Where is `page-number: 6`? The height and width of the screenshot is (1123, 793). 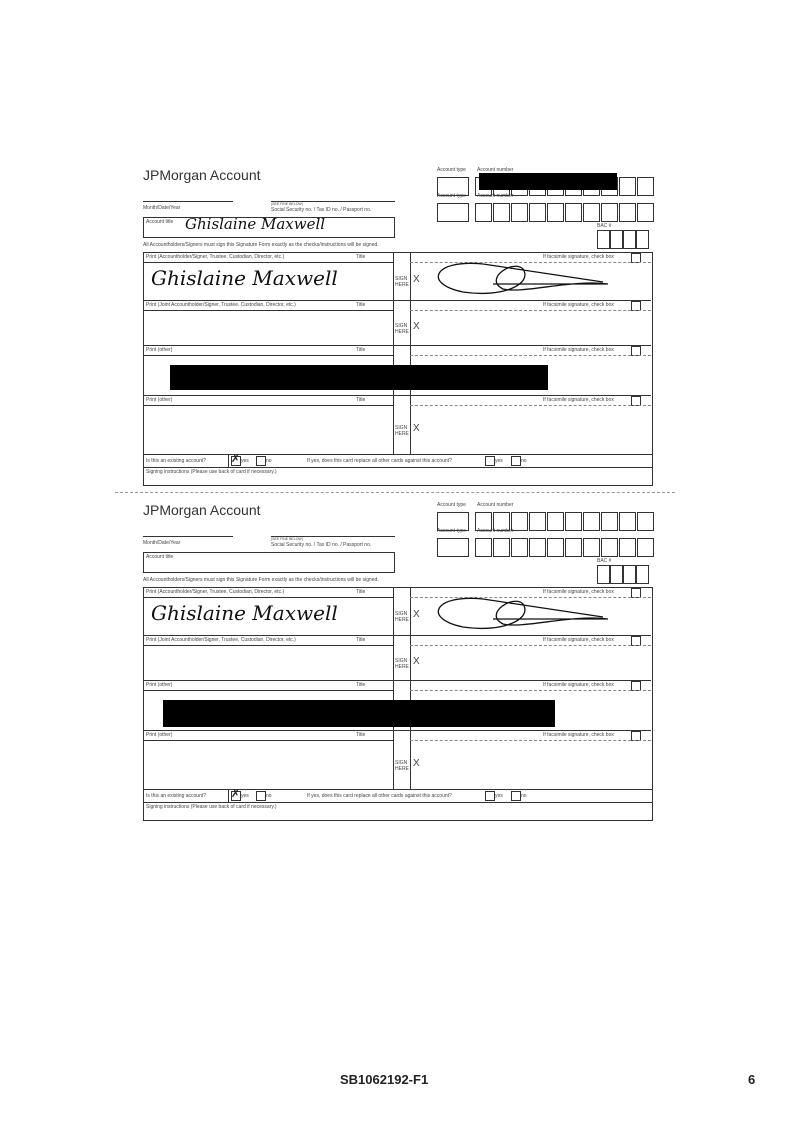 page-number: 6 is located at coordinates (752, 1079).